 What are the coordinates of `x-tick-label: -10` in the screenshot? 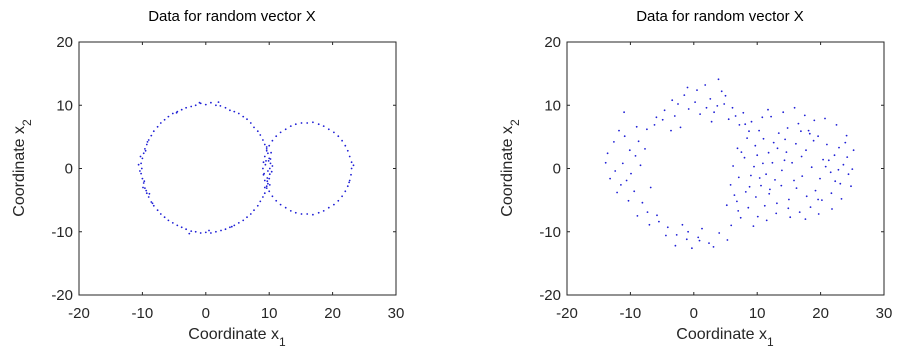 It's located at (631, 313).